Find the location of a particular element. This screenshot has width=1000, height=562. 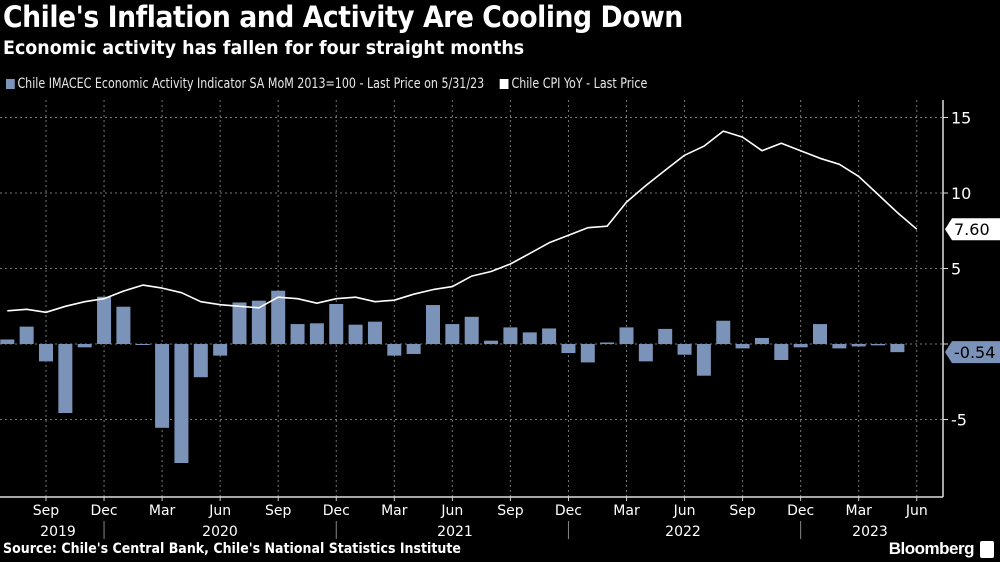

bloomberg-terminal-icon is located at coordinates (987, 549).